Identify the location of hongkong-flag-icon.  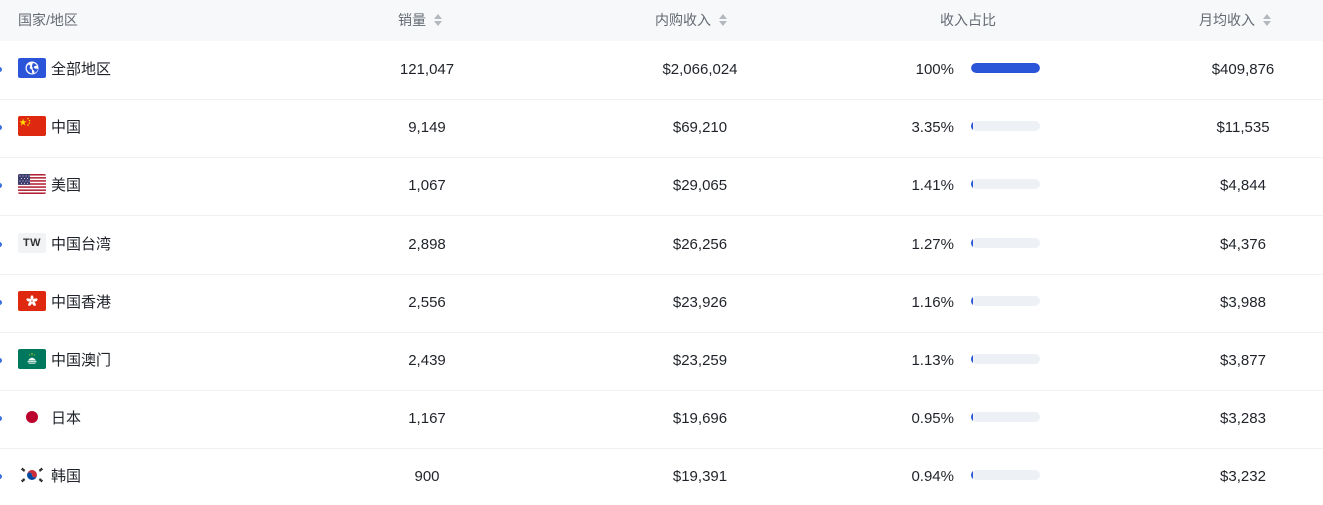
(32, 300).